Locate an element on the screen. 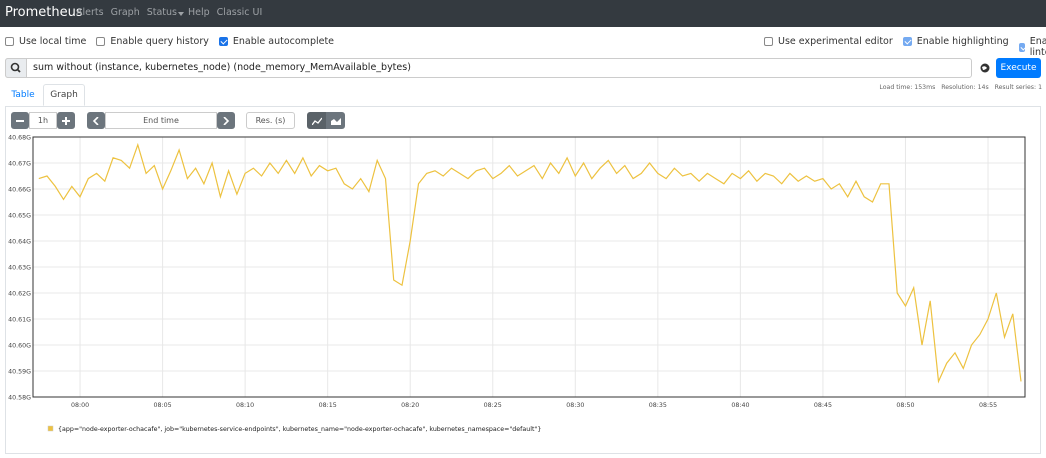  x-tick-label: 08:35 is located at coordinates (658, 405).